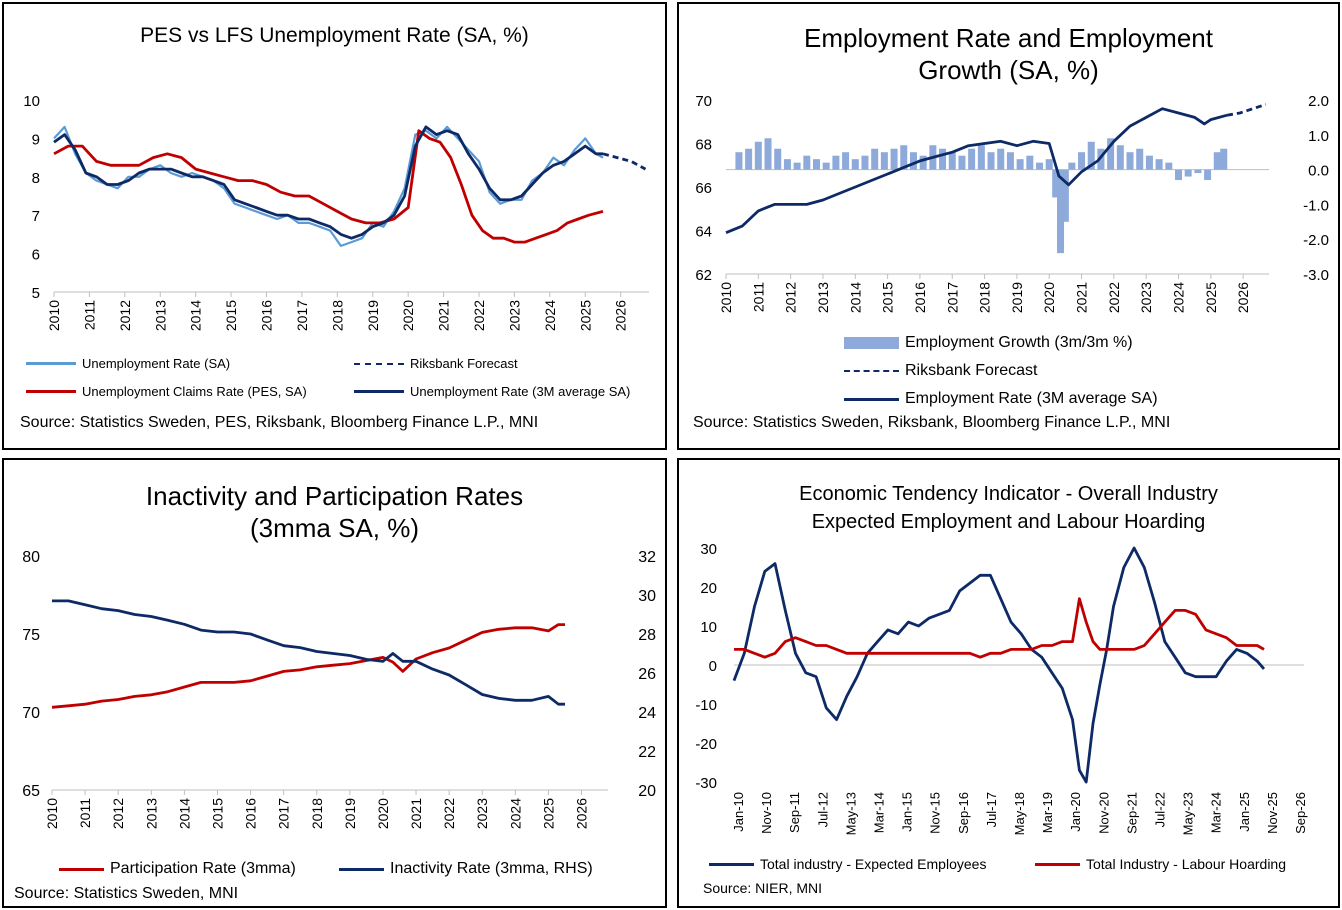 Image resolution: width=1342 pixels, height=910 pixels. What do you see at coordinates (436, 363) in the screenshot?
I see `legend-riksbank-forecast: Riksbank Forecast` at bounding box center [436, 363].